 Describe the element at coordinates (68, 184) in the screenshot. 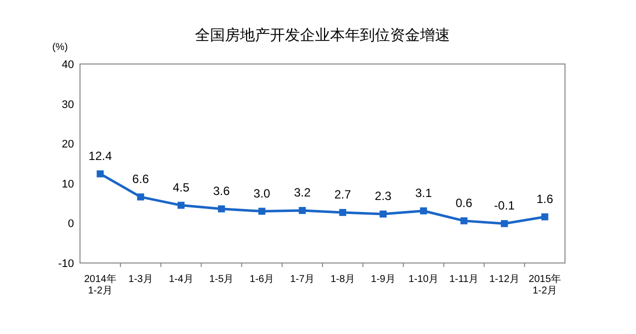

I see `y-tick-label: 10` at that location.